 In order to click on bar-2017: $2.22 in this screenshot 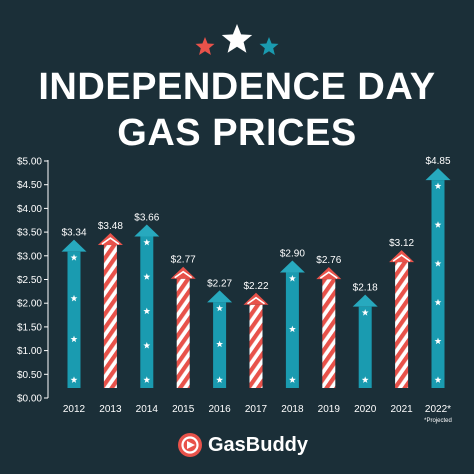, I will do `click(256, 334)`.